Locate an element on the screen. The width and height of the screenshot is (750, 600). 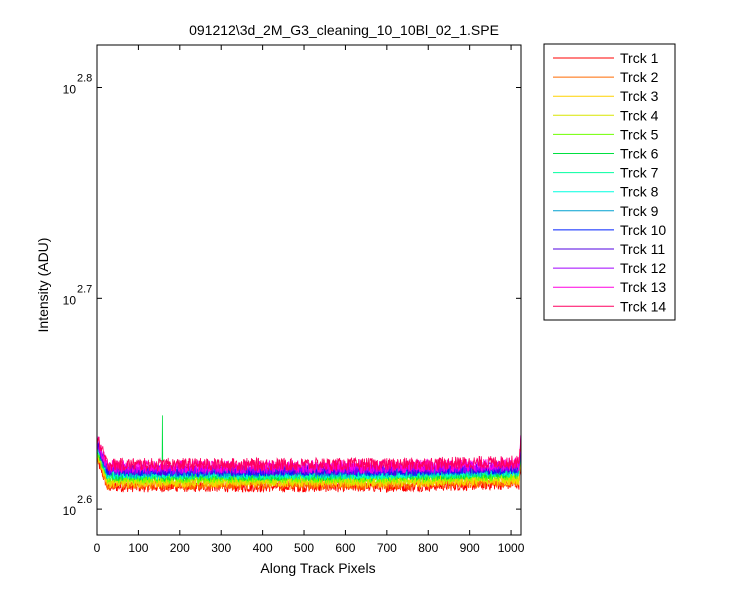
x-tick-label: 300 is located at coordinates (221, 548).